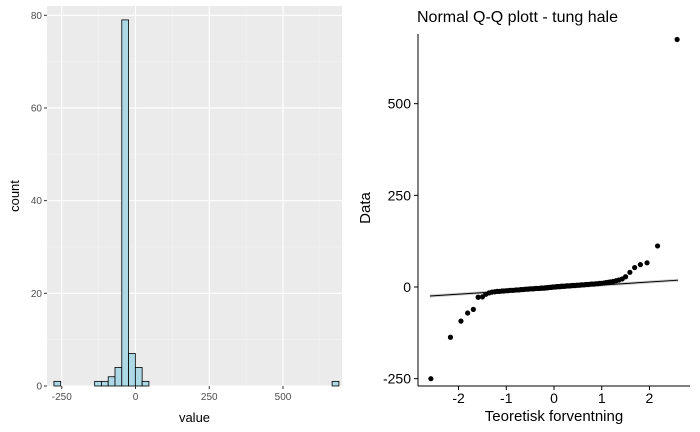 The image size is (700, 432). What do you see at coordinates (554, 416) in the screenshot?
I see `qq-x-axis-label: Teoretisk forventning` at bounding box center [554, 416].